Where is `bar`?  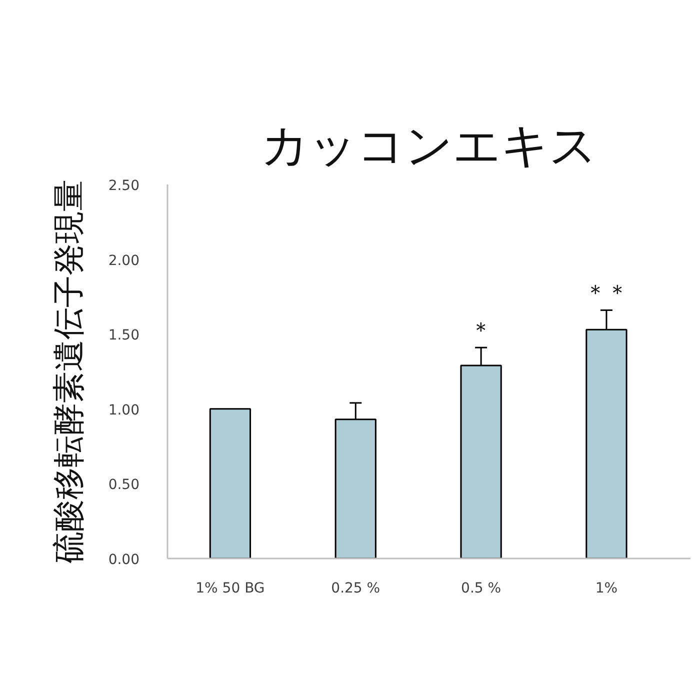 bar is located at coordinates (230, 483).